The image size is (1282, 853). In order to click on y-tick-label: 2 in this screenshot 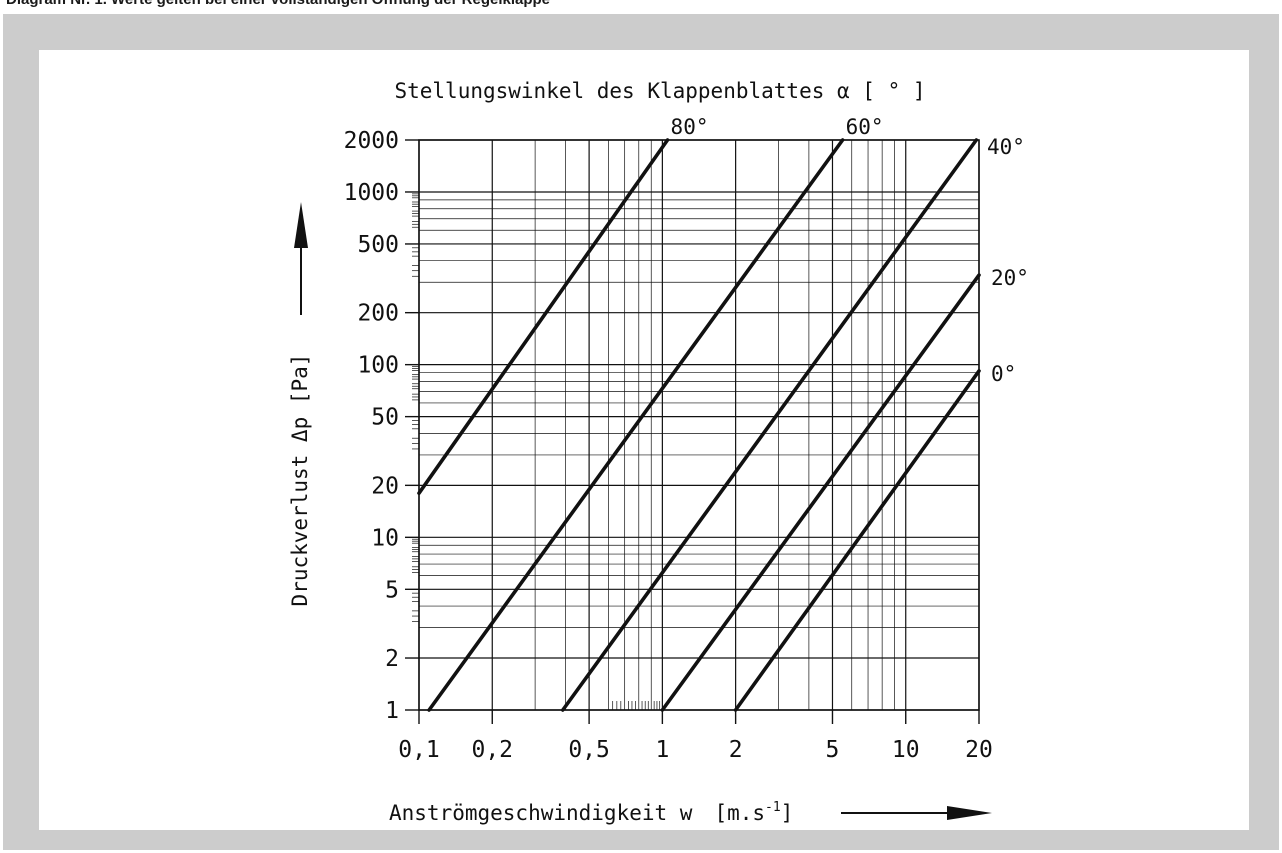, I will do `click(392, 659)`.